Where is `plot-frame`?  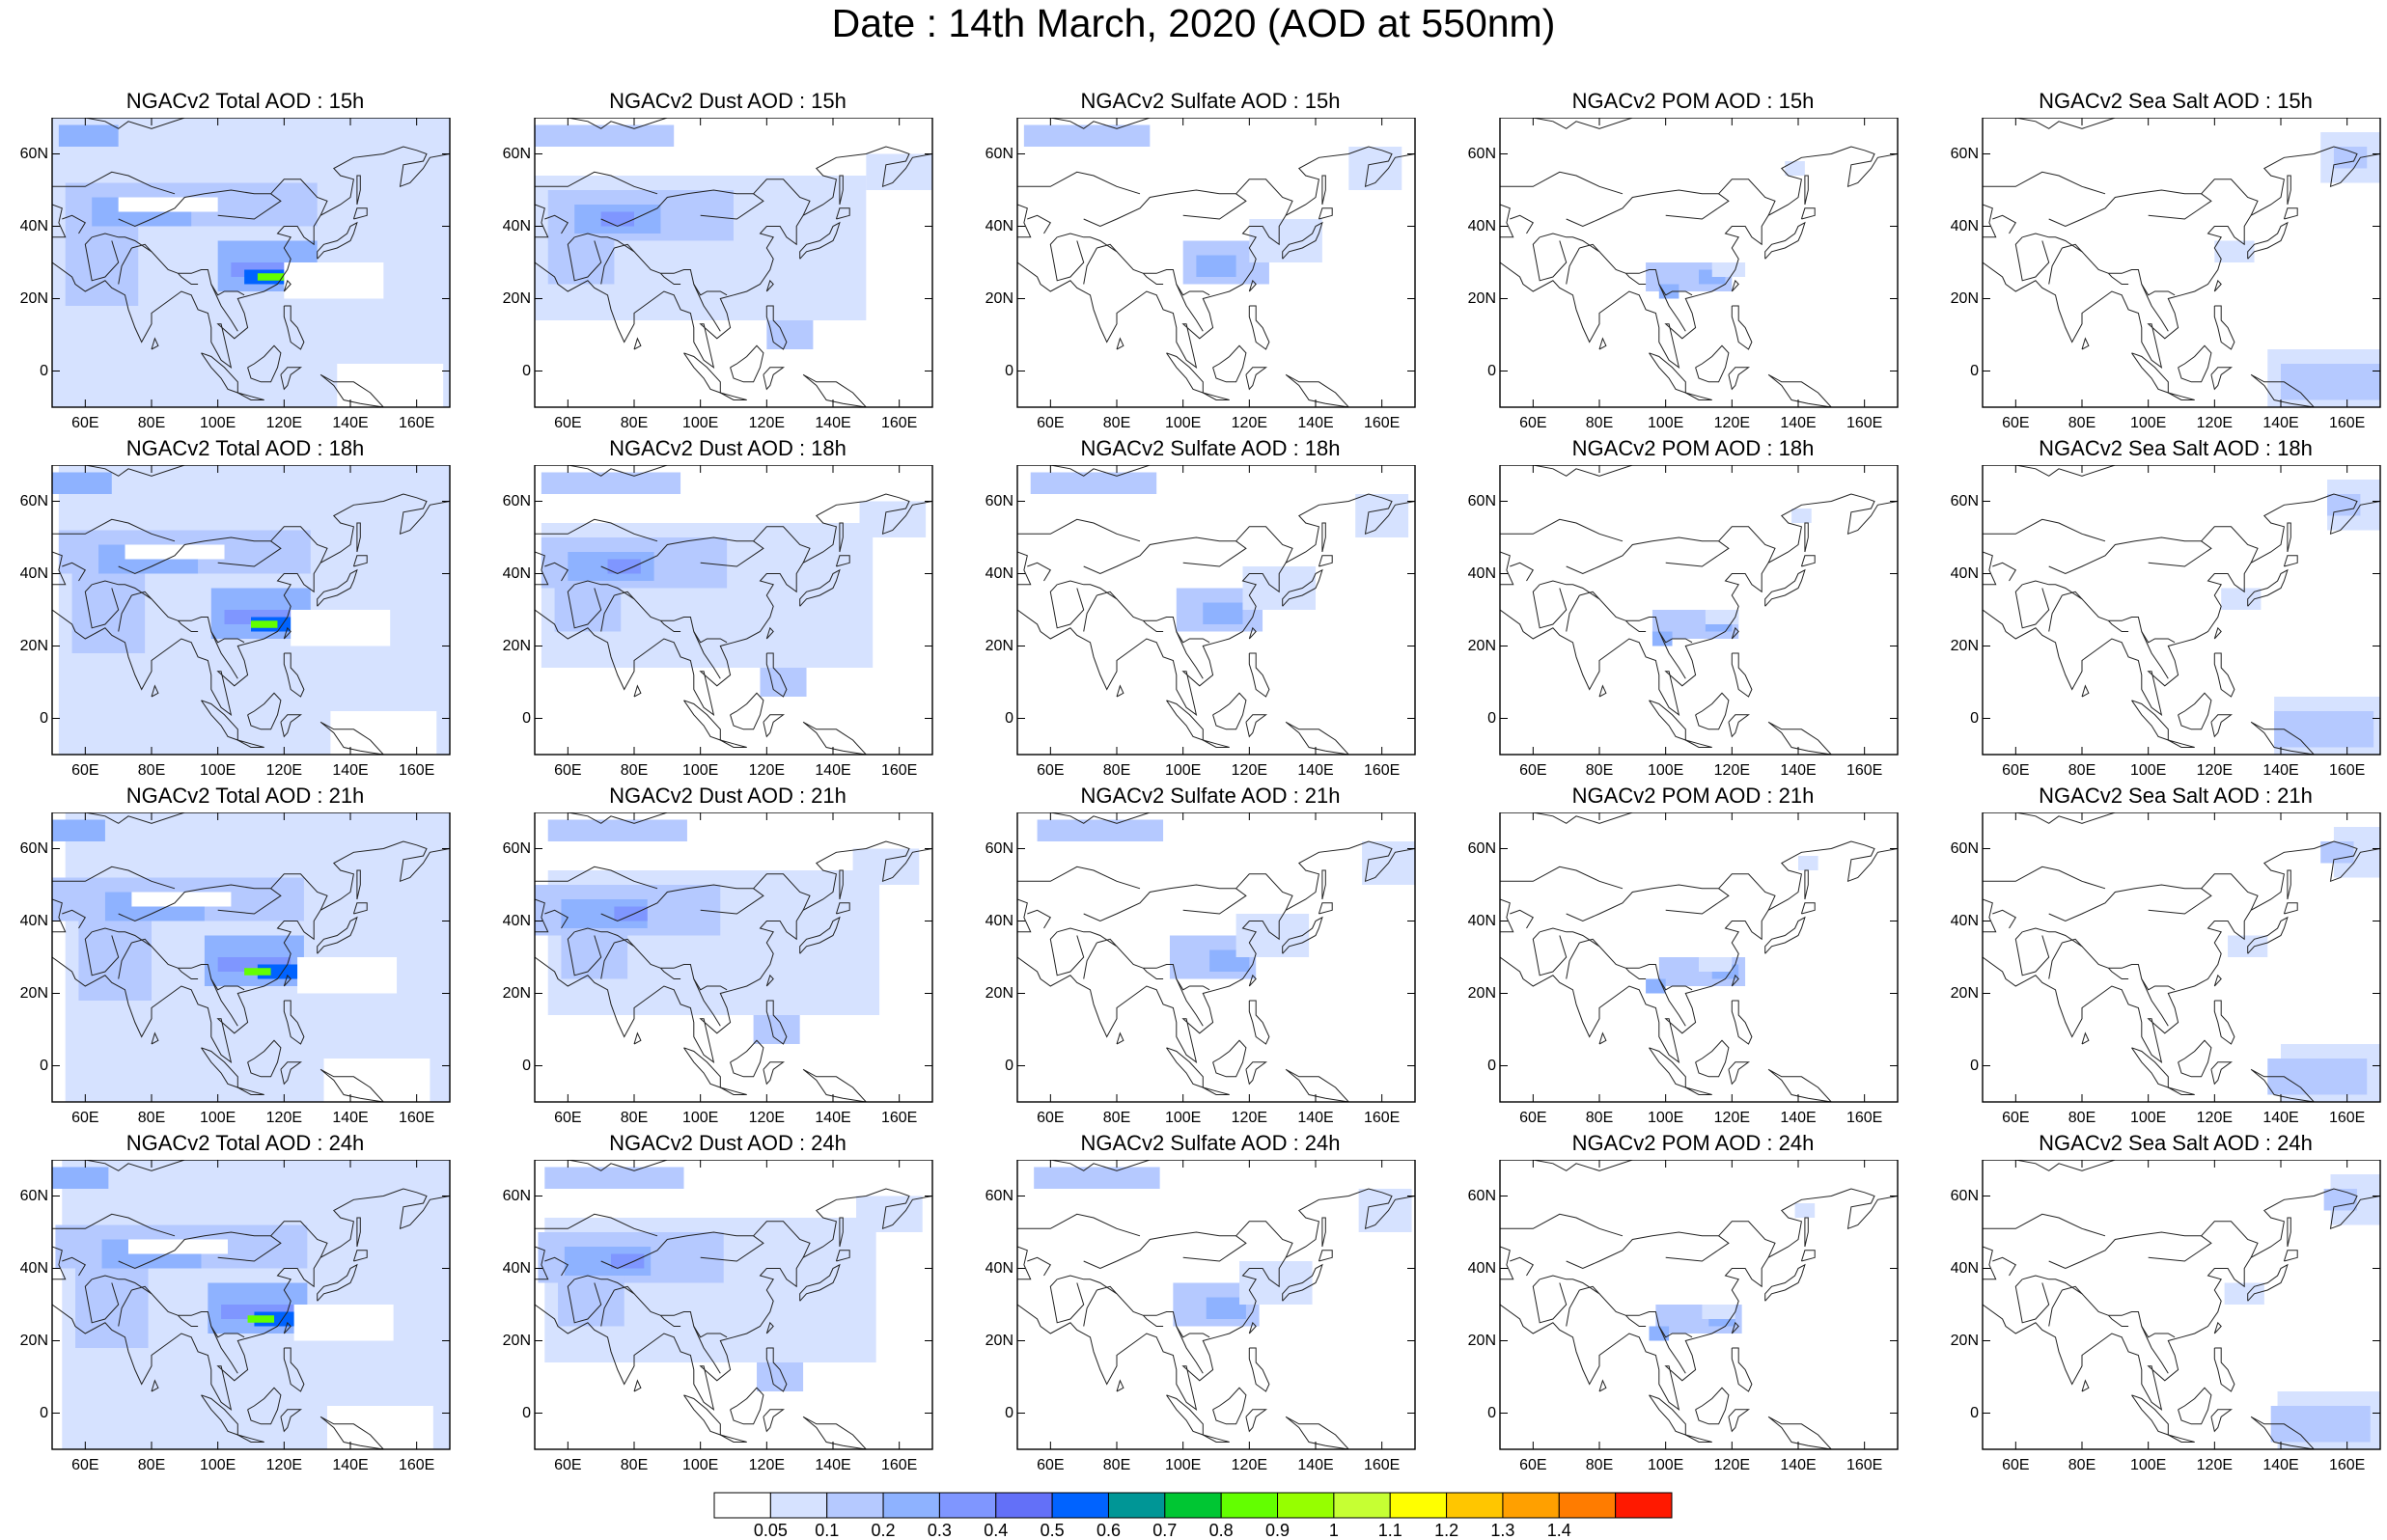 plot-frame is located at coordinates (1216, 263).